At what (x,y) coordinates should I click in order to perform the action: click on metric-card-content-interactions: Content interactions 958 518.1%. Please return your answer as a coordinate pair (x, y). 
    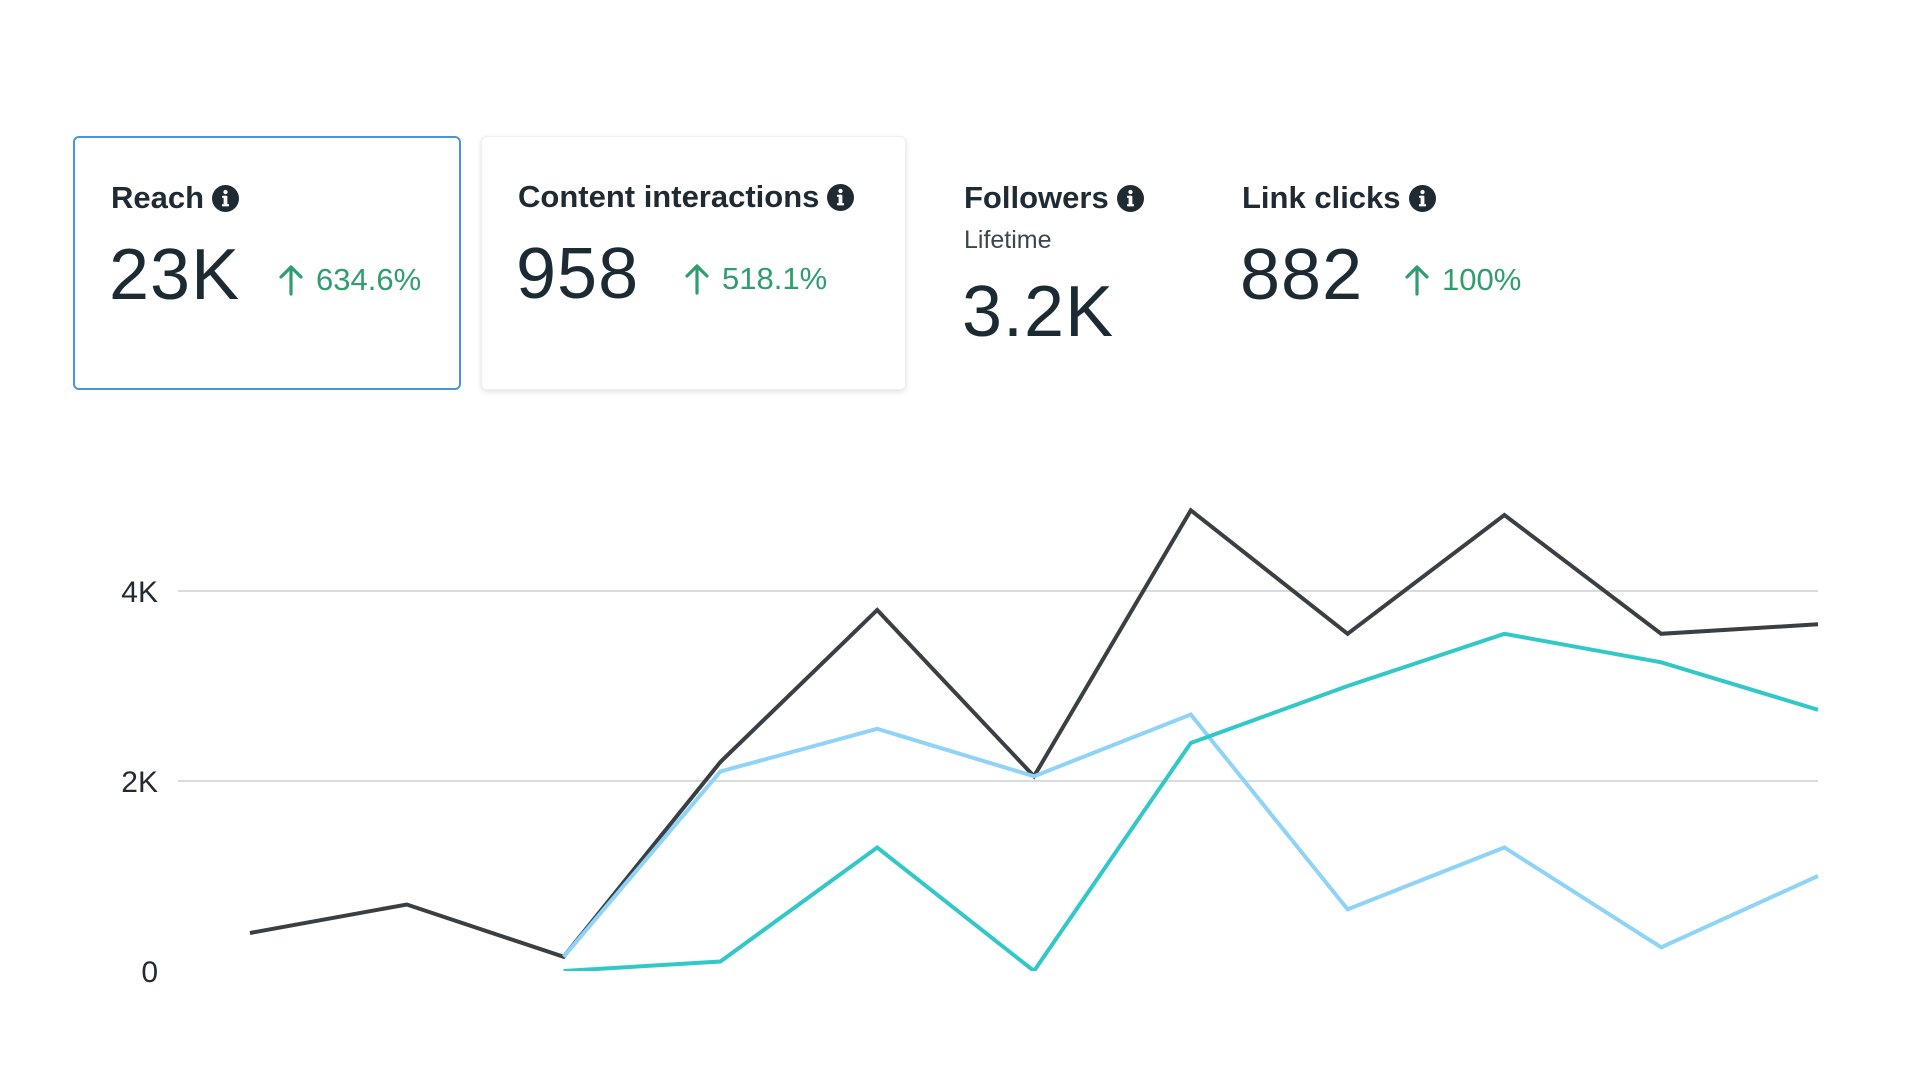
    Looking at the image, I should click on (693, 263).